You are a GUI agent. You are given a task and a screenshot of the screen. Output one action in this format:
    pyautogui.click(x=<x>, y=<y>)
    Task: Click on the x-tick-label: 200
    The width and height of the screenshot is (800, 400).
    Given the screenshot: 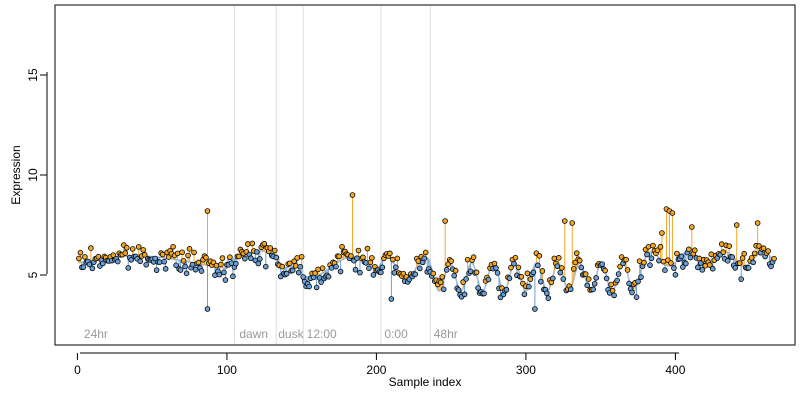 What is the action you would take?
    pyautogui.click(x=376, y=370)
    